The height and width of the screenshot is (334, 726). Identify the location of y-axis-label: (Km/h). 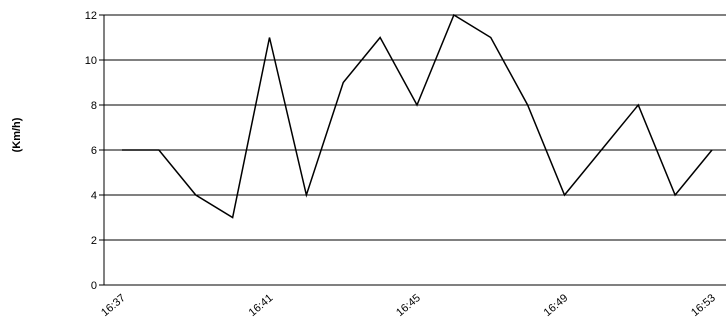
(17, 134).